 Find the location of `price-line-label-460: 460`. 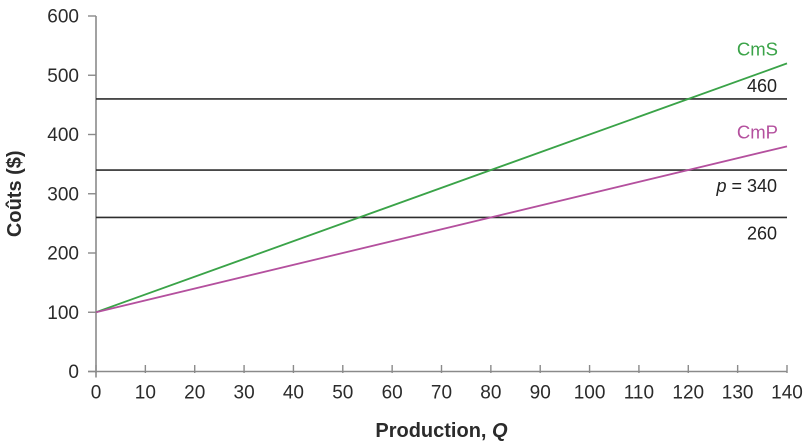

price-line-label-460: 460 is located at coordinates (762, 86).